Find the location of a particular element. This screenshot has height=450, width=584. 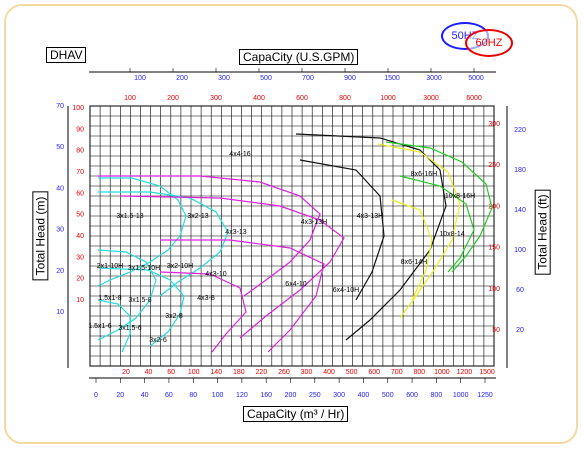

x-bottom-50hz-tick: 1250 is located at coordinates (485, 395).